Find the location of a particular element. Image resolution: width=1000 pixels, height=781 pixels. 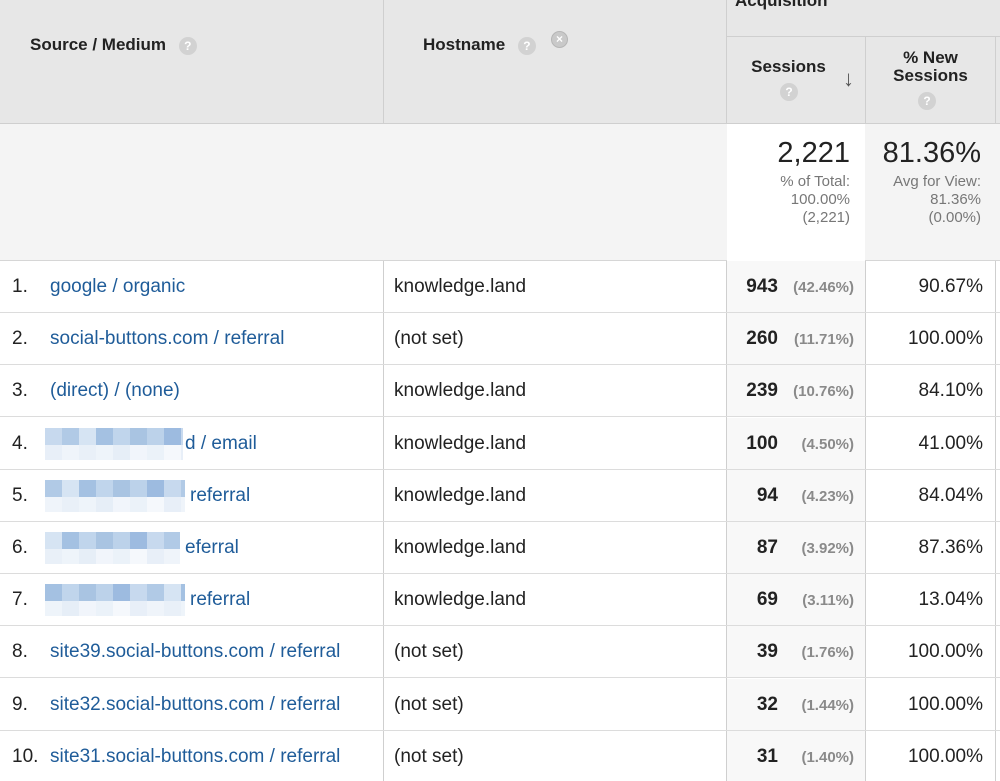

new-sessions-help-wrap: ? is located at coordinates (927, 101).